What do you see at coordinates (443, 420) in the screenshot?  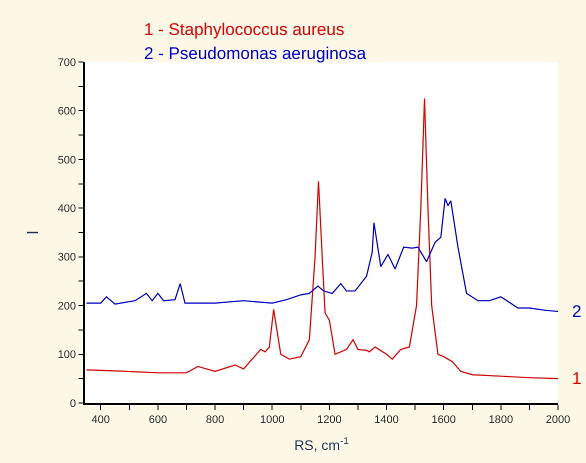 I see `x-tick-label: 1600` at bounding box center [443, 420].